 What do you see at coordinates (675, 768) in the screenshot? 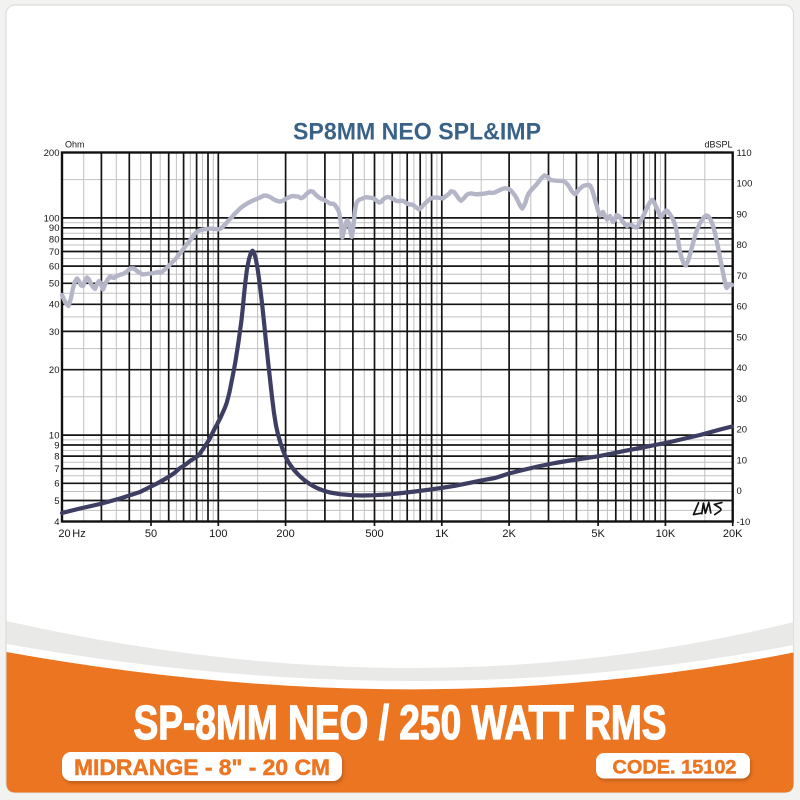
I see `svg-text: CODE. 15102` at bounding box center [675, 768].